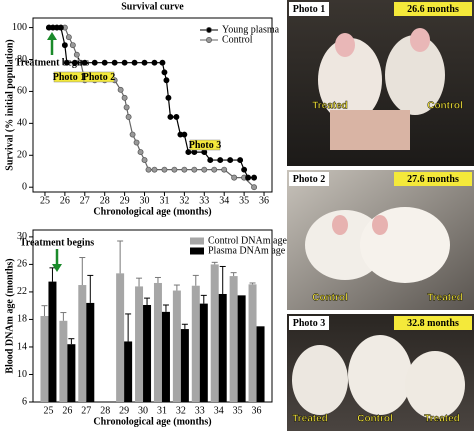 This screenshot has width=474, height=431. What do you see at coordinates (9, 104) in the screenshot?
I see `y-axis-label: Survival (% initial population)` at bounding box center [9, 104].